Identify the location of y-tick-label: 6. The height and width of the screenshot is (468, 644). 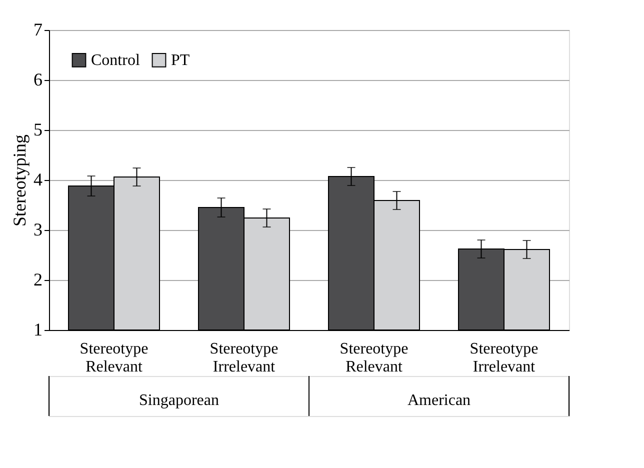
(38, 80).